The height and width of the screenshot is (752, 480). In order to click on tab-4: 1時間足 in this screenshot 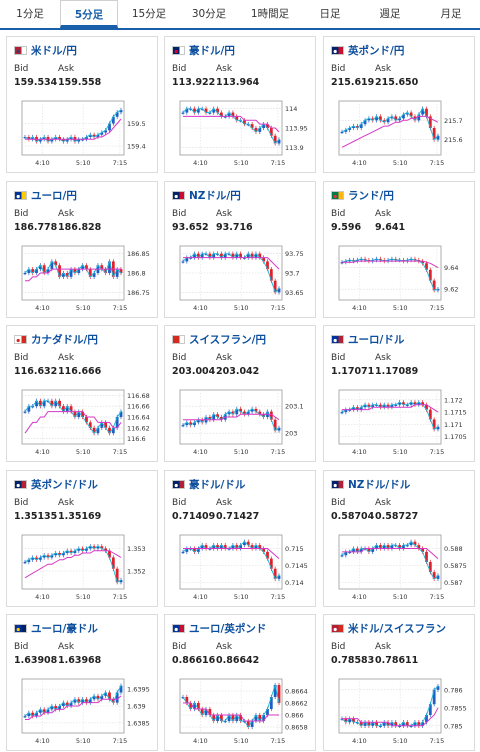, I will do `click(270, 14)`.